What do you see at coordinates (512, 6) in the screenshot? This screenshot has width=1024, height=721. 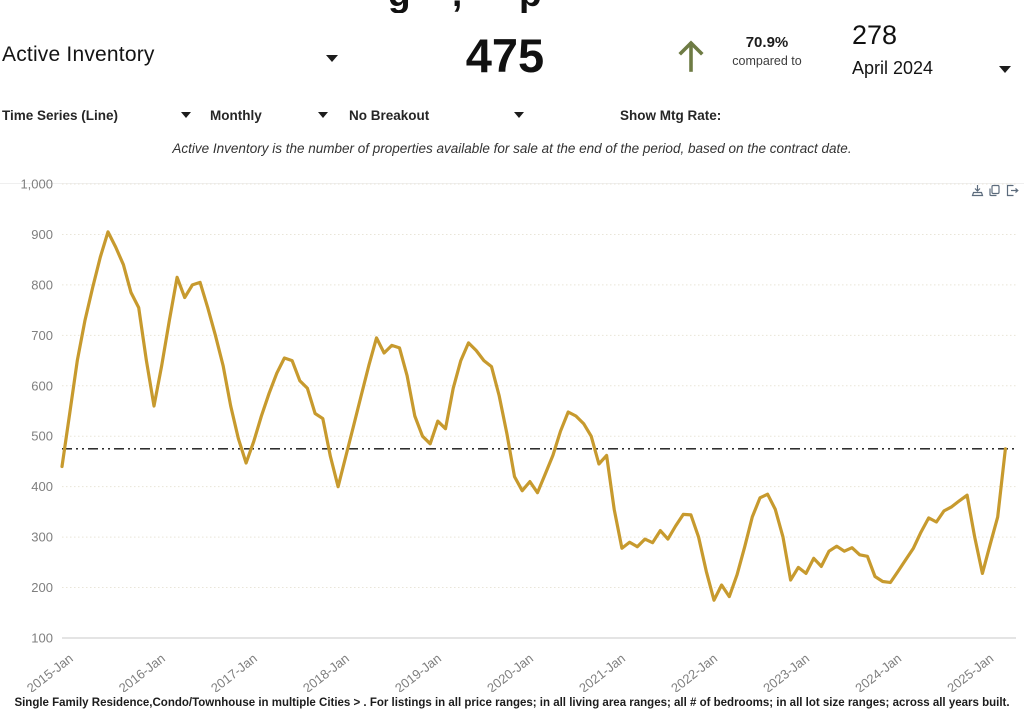 I see `clipped-page-title: g , p` at bounding box center [512, 6].